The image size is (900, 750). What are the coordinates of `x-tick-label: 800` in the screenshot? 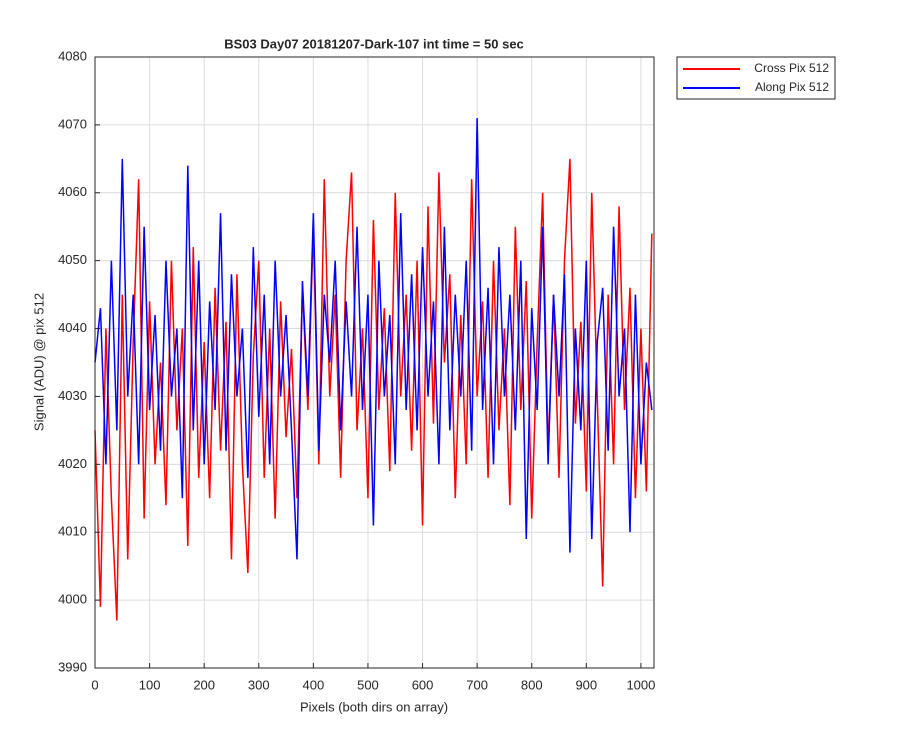 It's located at (532, 684).